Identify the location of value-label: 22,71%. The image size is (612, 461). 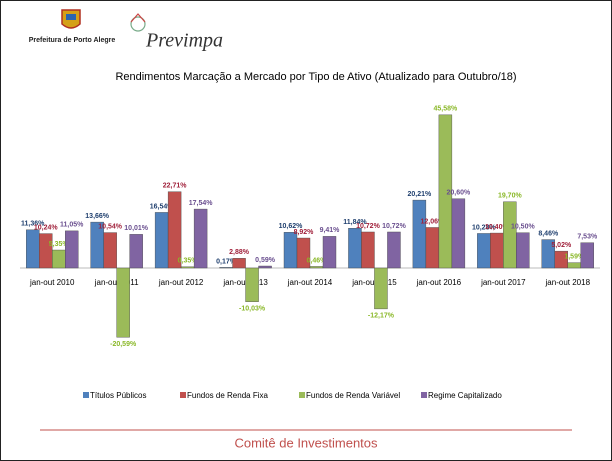
(175, 186).